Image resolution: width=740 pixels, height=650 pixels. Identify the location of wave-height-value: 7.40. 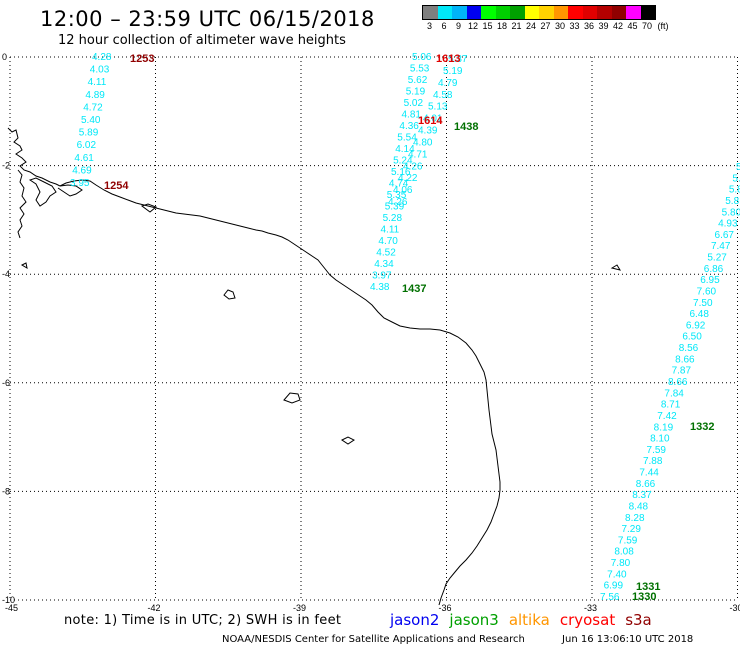
(617, 574).